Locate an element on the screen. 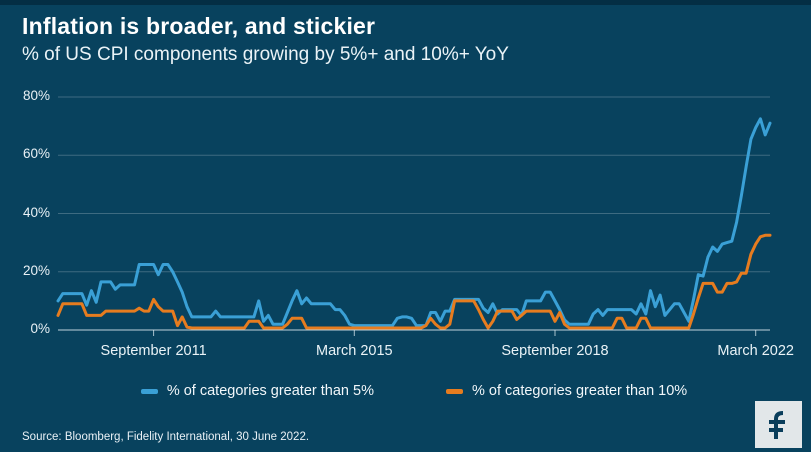 Image resolution: width=811 pixels, height=452 pixels. y-axis-tick-label: 60% is located at coordinates (36, 154).